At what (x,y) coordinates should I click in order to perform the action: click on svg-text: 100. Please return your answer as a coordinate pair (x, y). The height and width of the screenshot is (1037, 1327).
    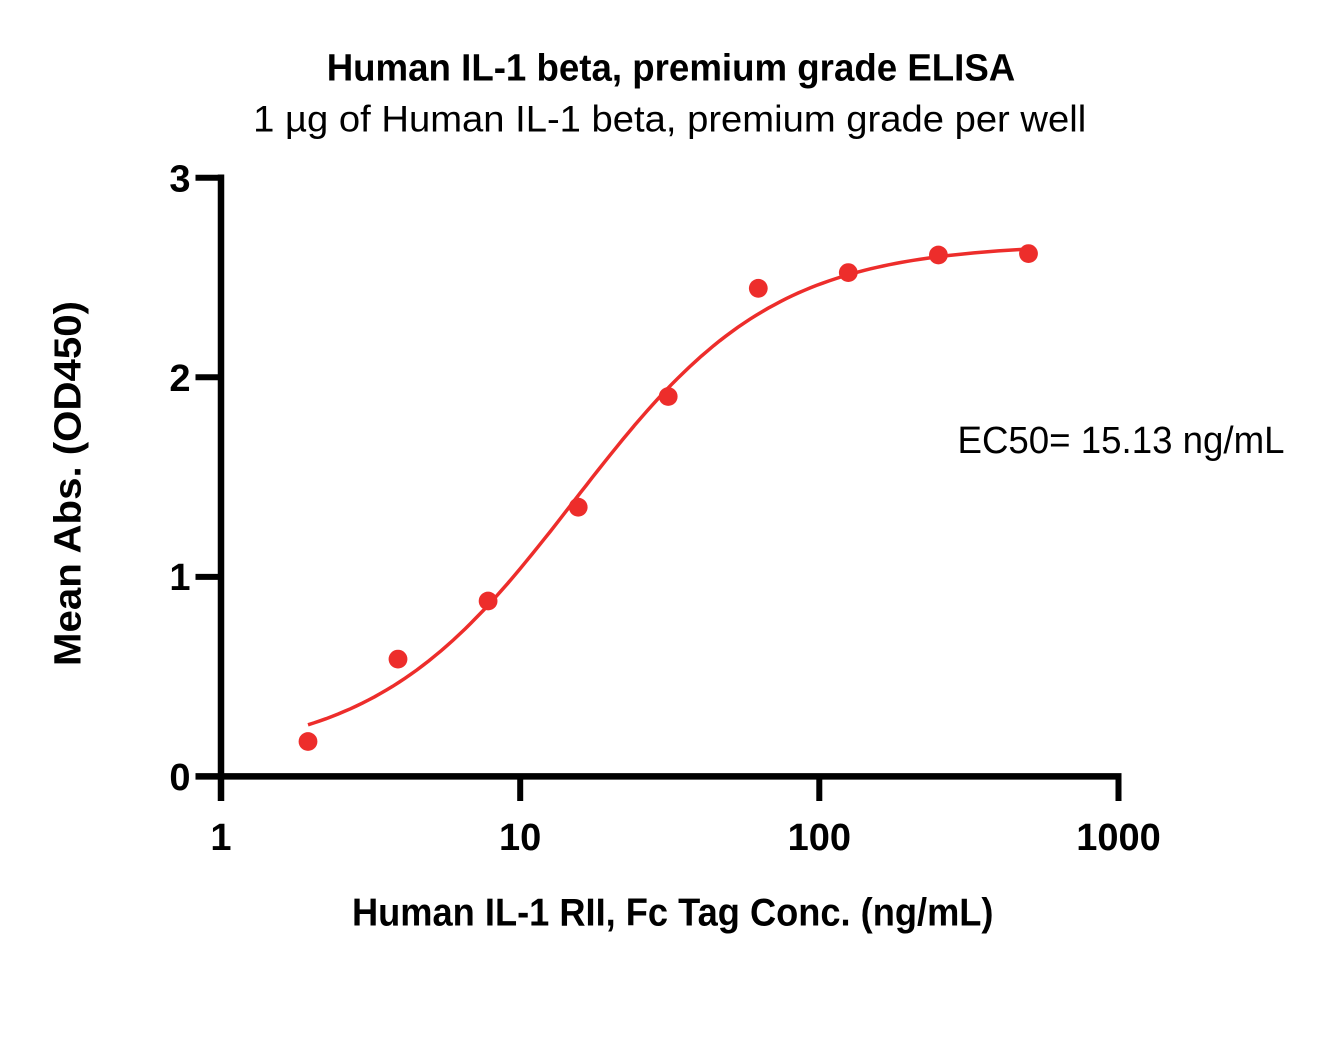
    Looking at the image, I should click on (819, 838).